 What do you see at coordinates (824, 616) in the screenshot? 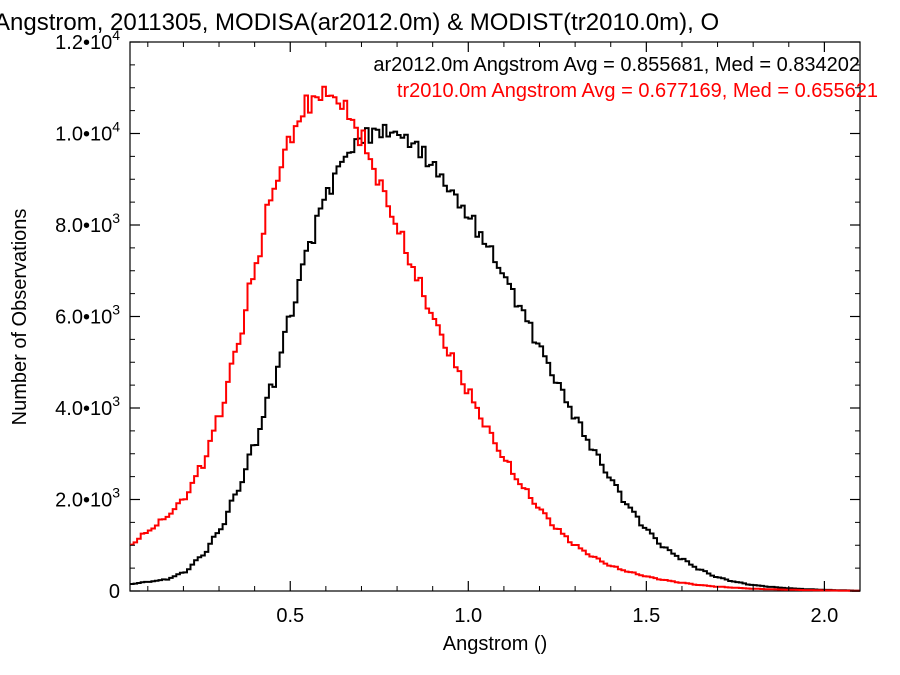
I see `x-tick-label: 2.0` at bounding box center [824, 616].